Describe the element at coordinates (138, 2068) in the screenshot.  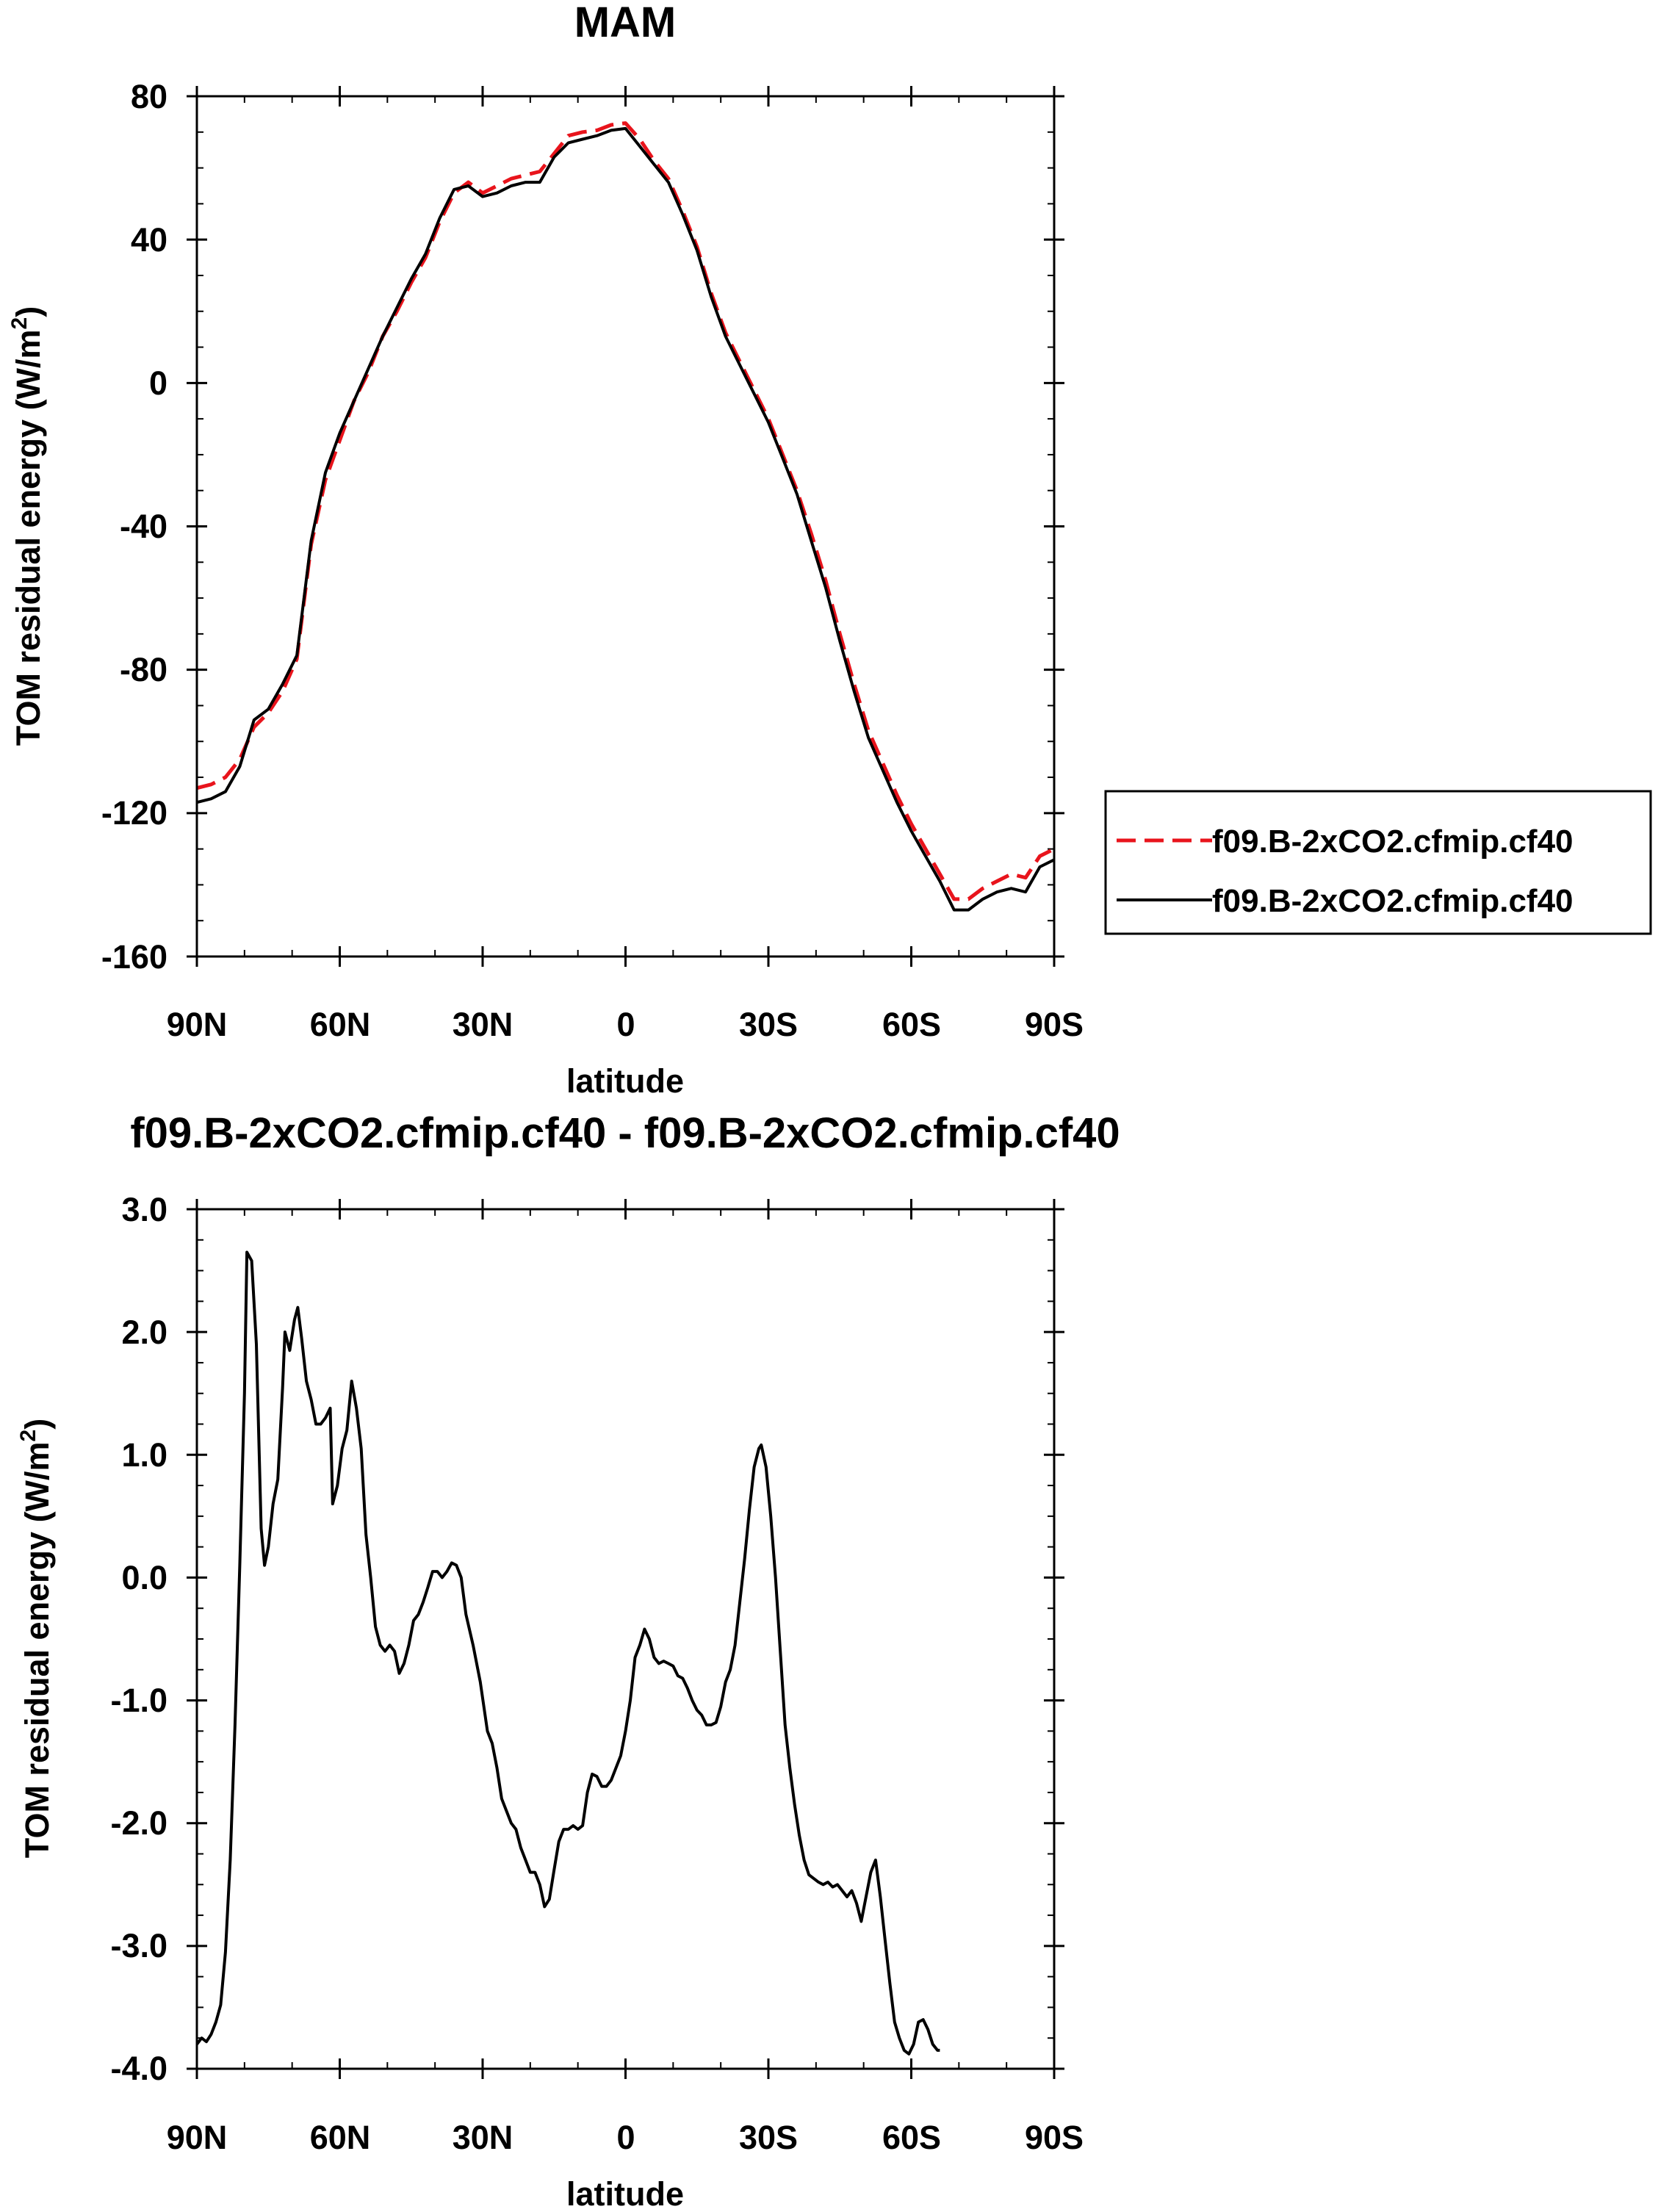
I see `y-tick-label: -4.0` at that location.